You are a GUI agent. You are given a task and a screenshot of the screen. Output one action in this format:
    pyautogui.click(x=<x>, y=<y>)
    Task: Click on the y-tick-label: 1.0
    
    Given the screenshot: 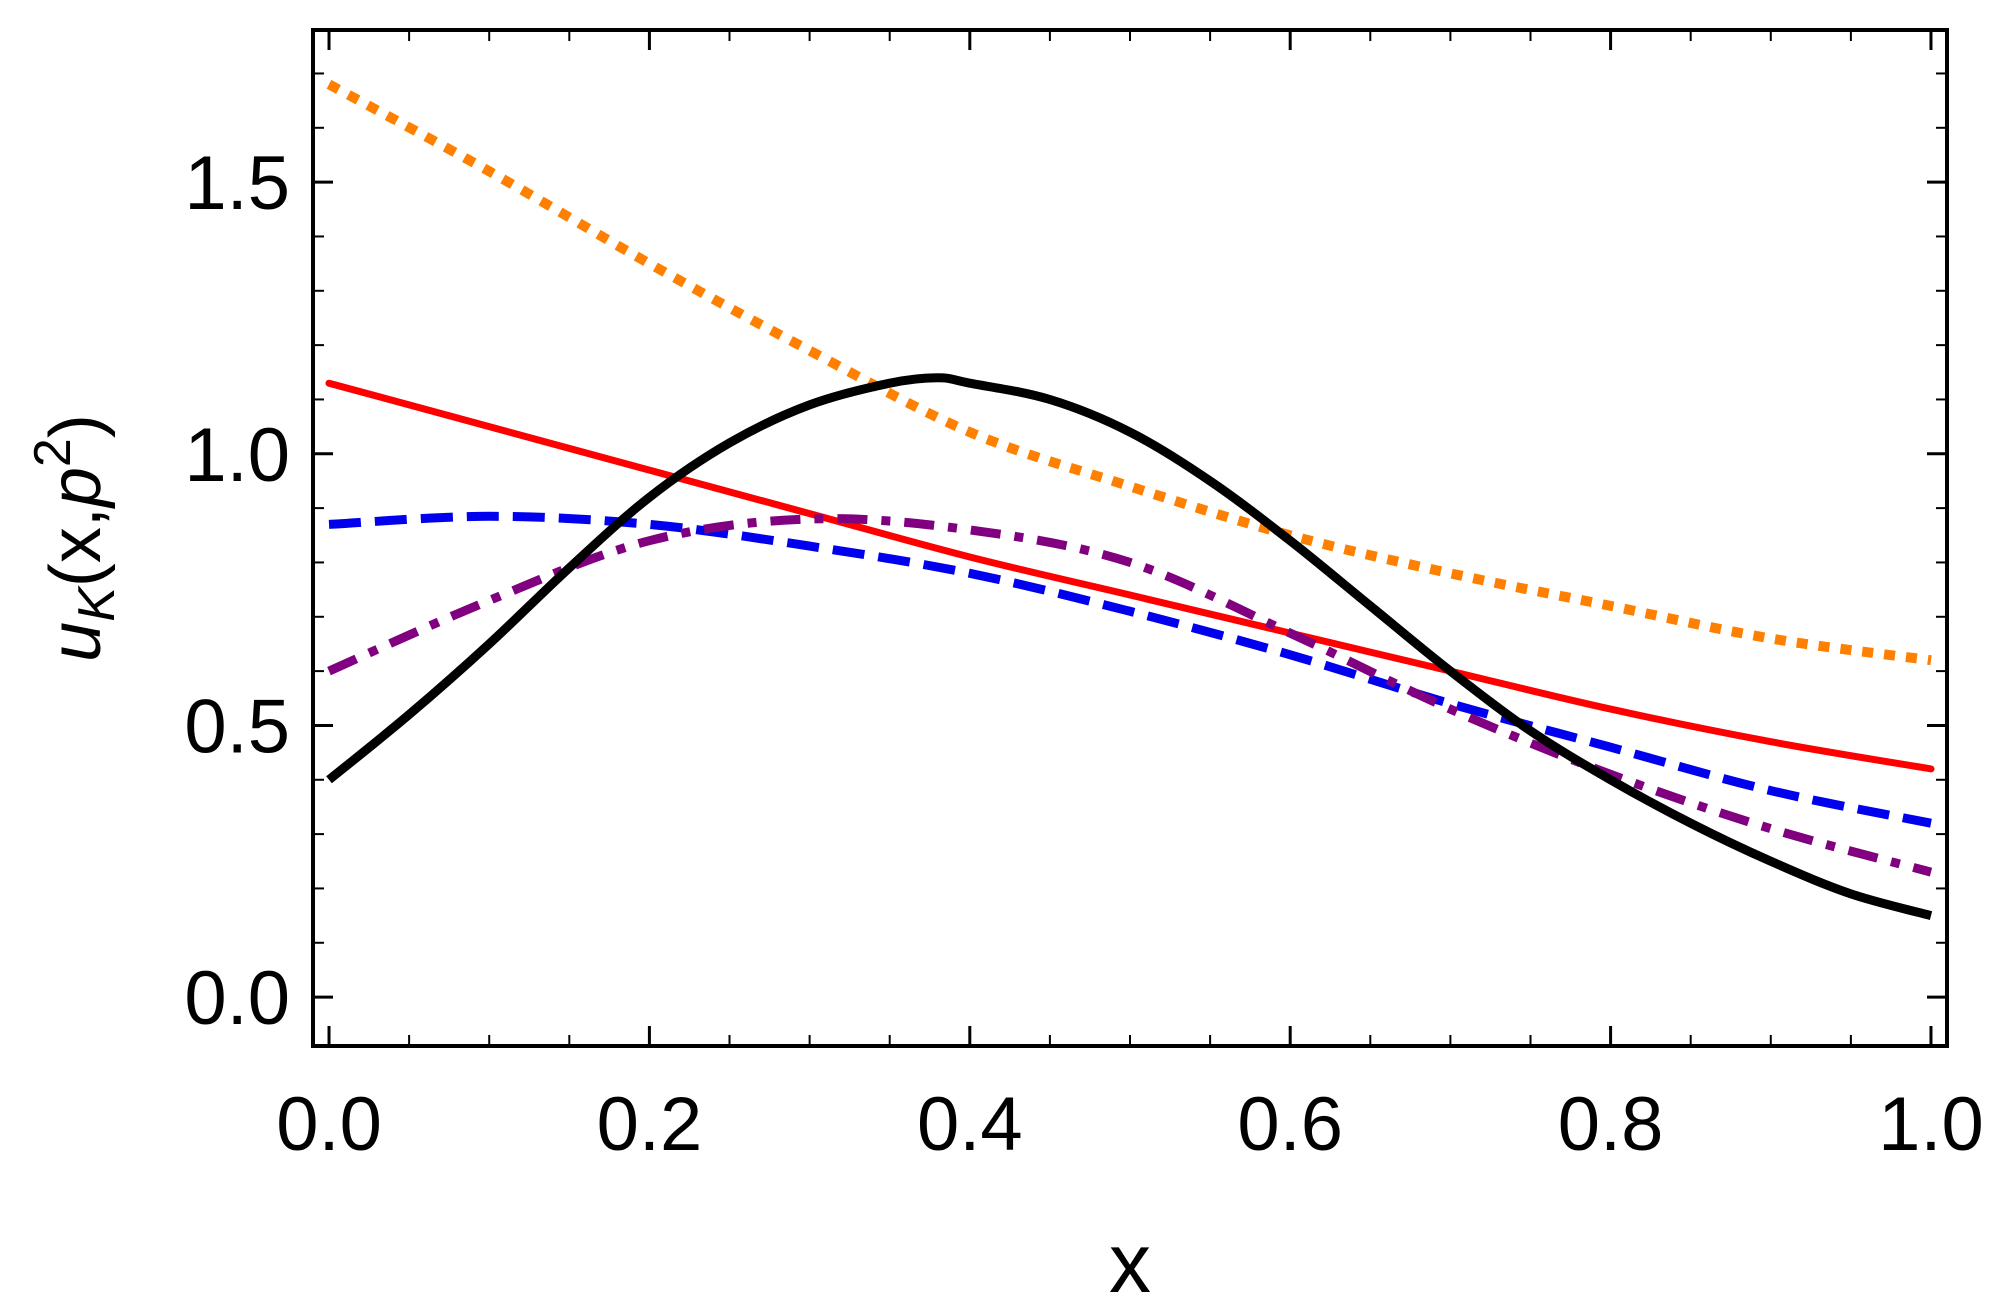 What is the action you would take?
    pyautogui.click(x=237, y=455)
    